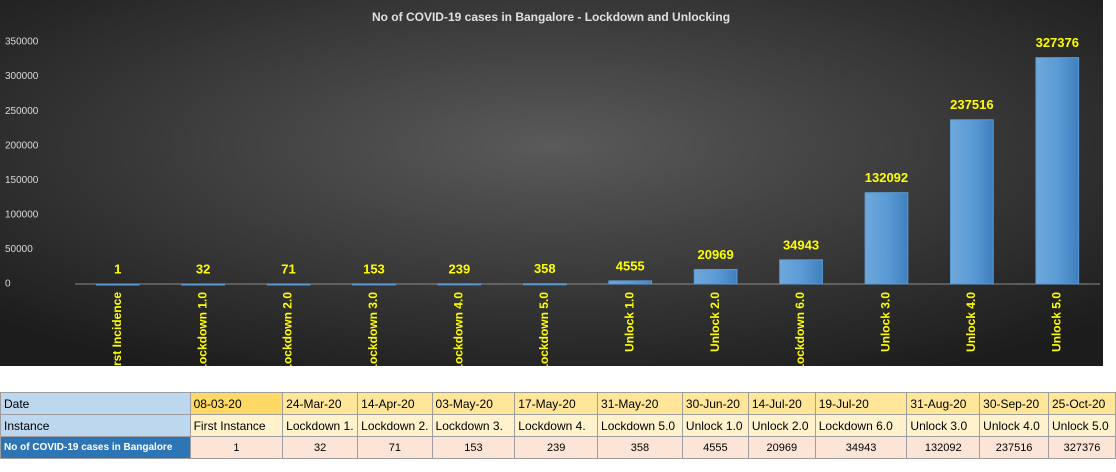 This screenshot has height=472, width=1116. Describe the element at coordinates (22, 180) in the screenshot. I see `y-tick-label: 150000` at that location.